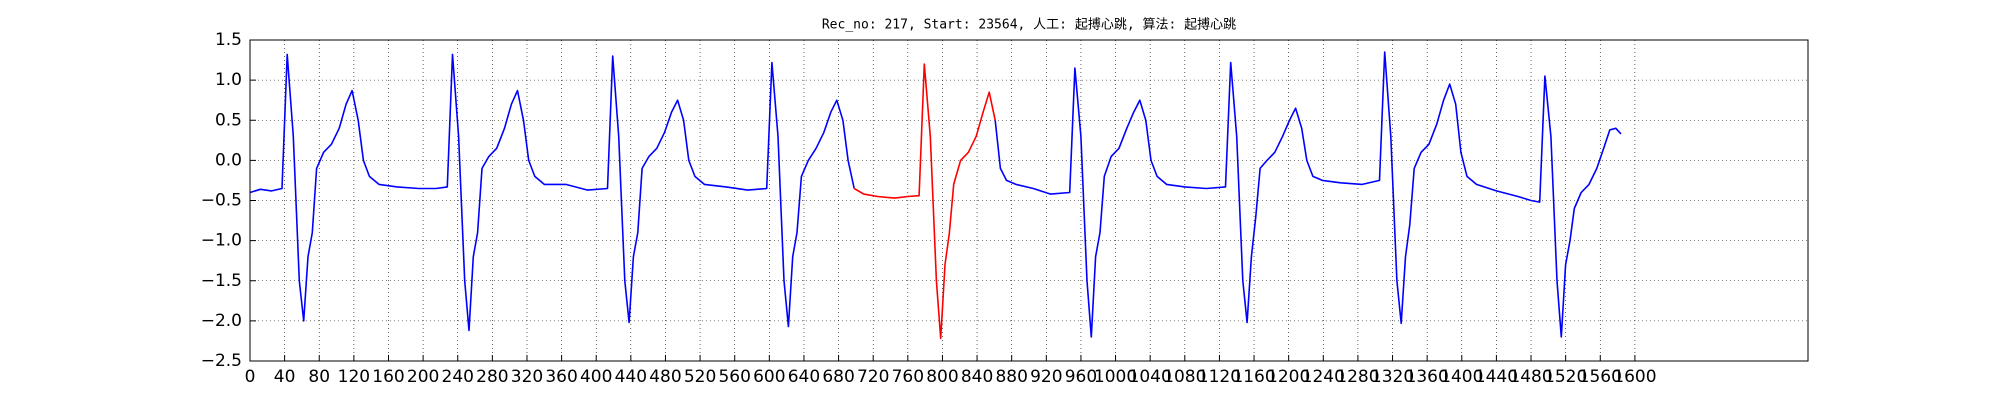 The height and width of the screenshot is (400, 2000). I want to click on x-tick-label: 520, so click(700, 377).